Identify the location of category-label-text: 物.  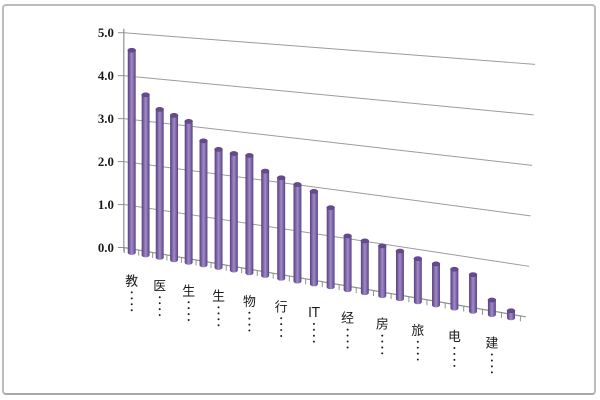
(249, 302).